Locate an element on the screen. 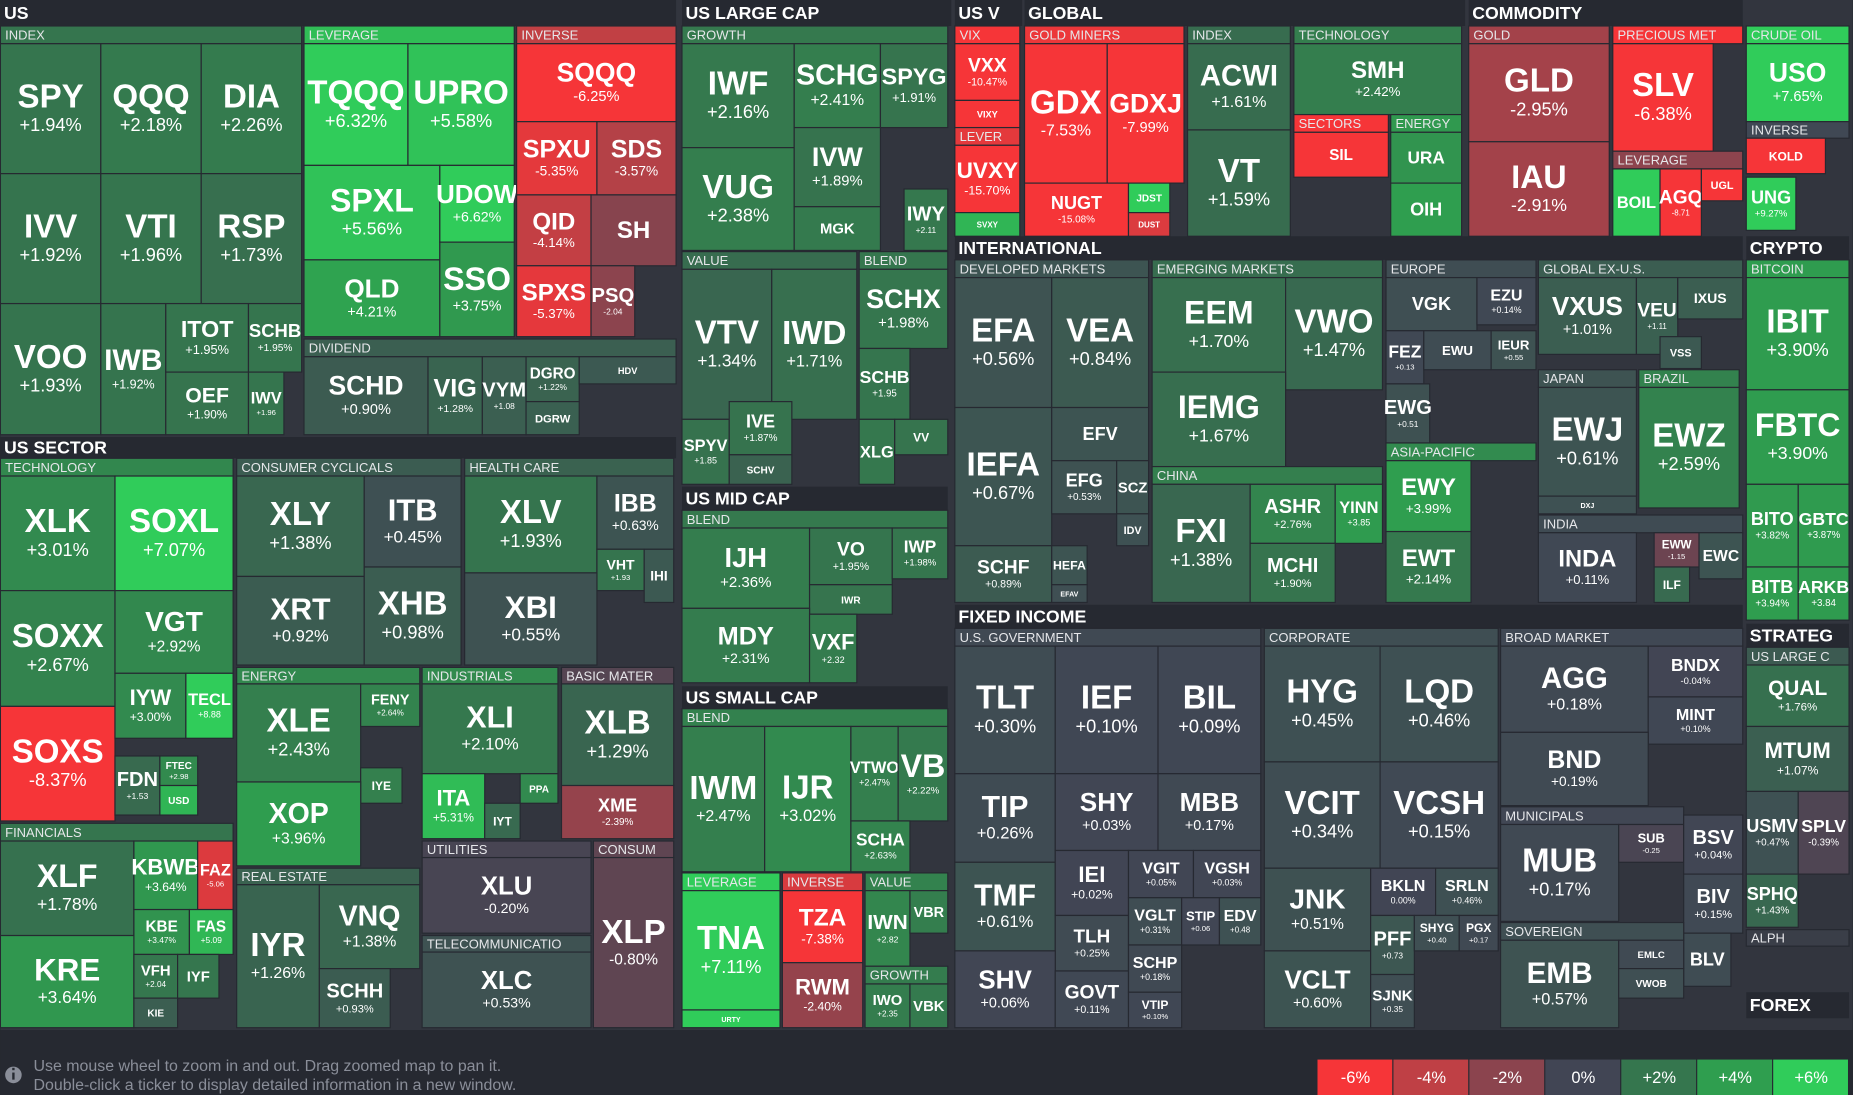  change-label: +2.04 is located at coordinates (155, 984).